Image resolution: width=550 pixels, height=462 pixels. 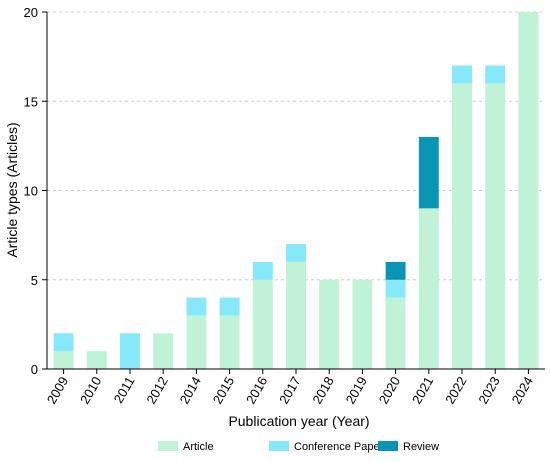 What do you see at coordinates (422, 390) in the screenshot?
I see `x-tick-label: 2021` at bounding box center [422, 390].